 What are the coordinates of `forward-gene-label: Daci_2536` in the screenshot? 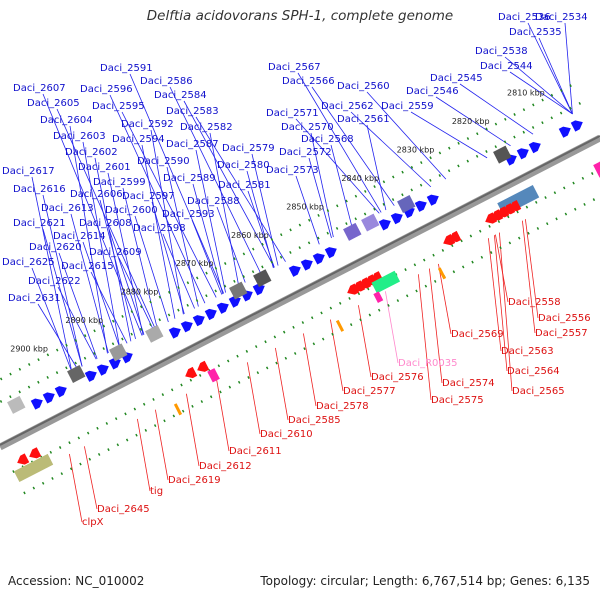 It's located at (524, 17).